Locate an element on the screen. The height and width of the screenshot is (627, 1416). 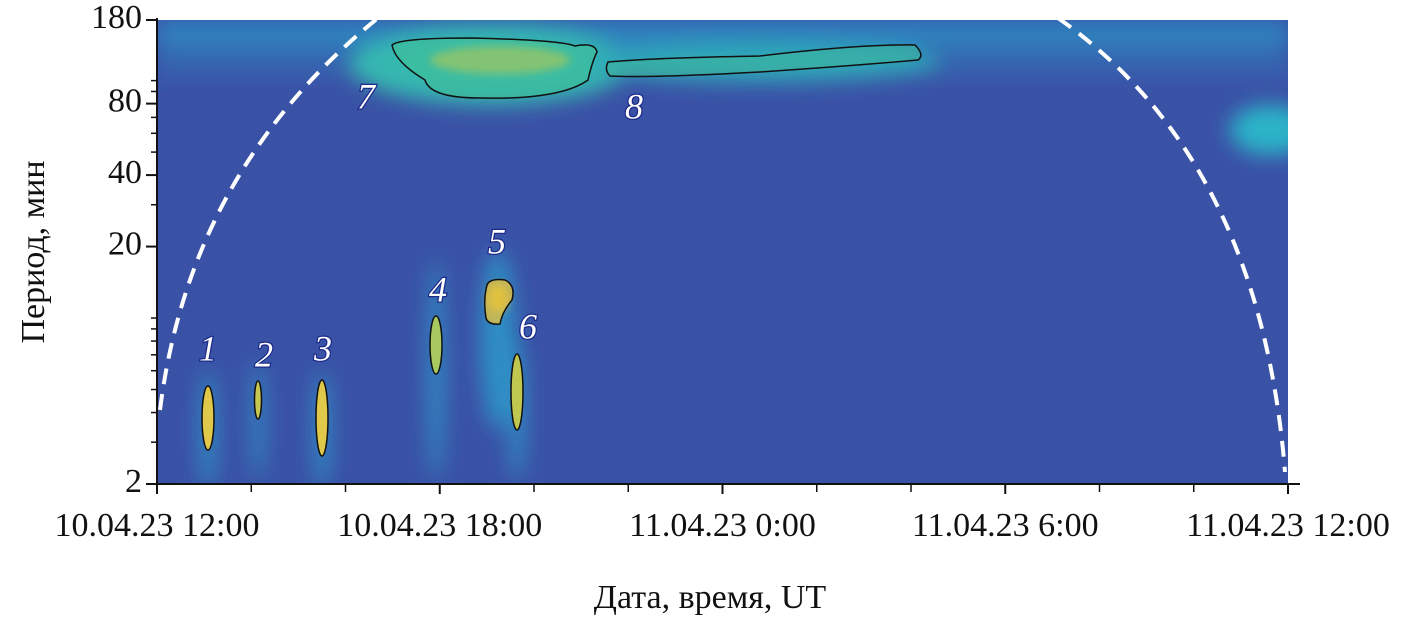
y-axis-label: Период, мин is located at coordinates (33, 251).